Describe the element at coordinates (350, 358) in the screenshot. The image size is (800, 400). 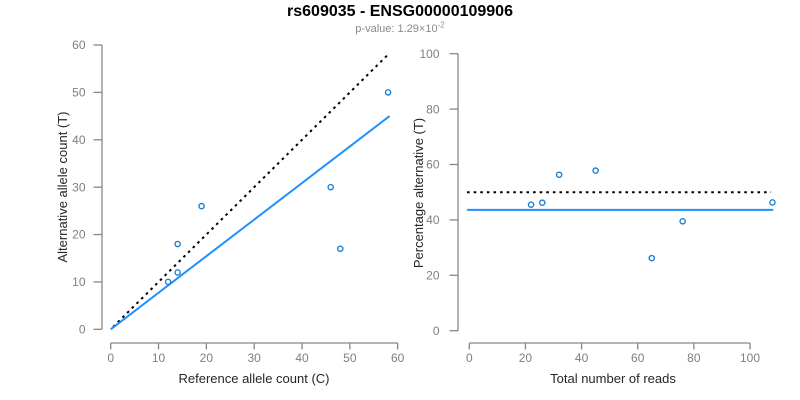
I see `x-tick-label: 50` at that location.